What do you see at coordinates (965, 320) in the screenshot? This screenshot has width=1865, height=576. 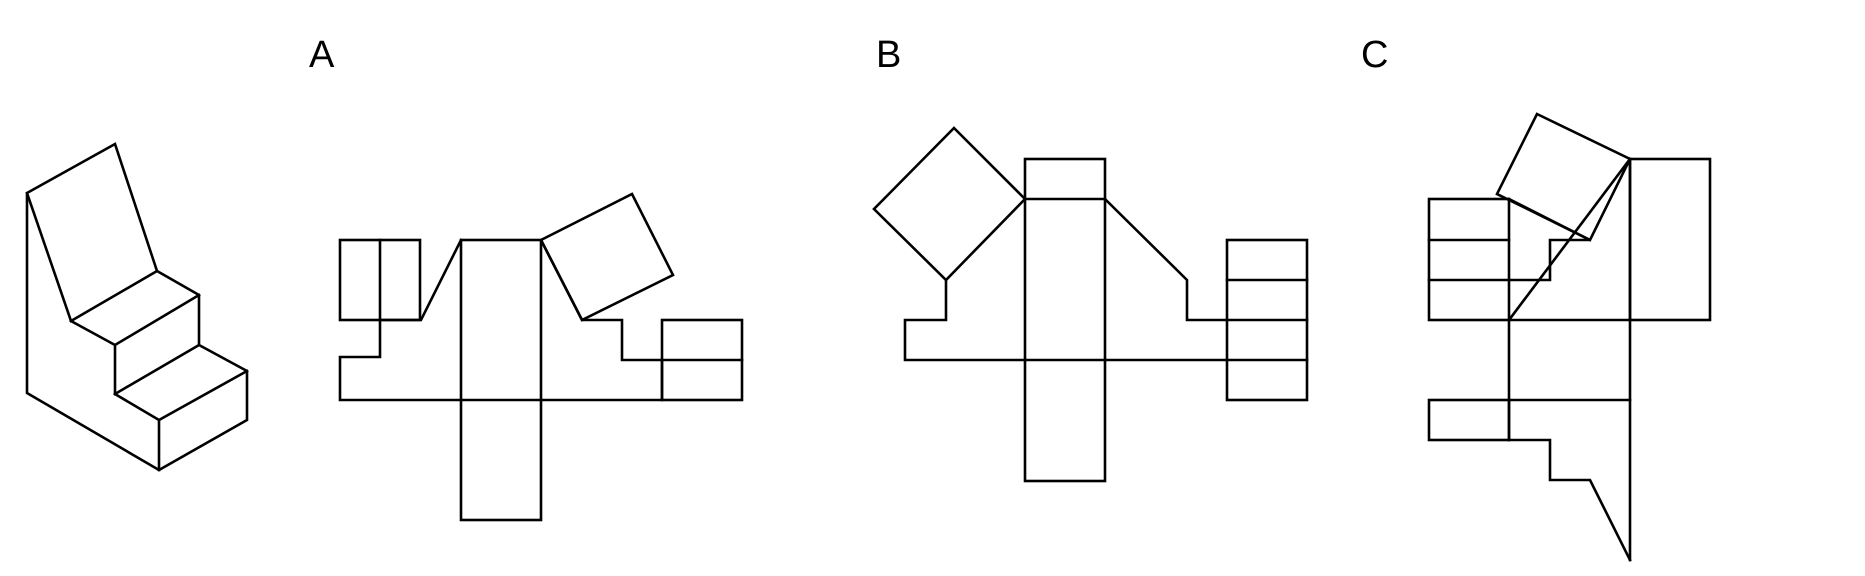 I see `net-b-left-side` at bounding box center [965, 320].